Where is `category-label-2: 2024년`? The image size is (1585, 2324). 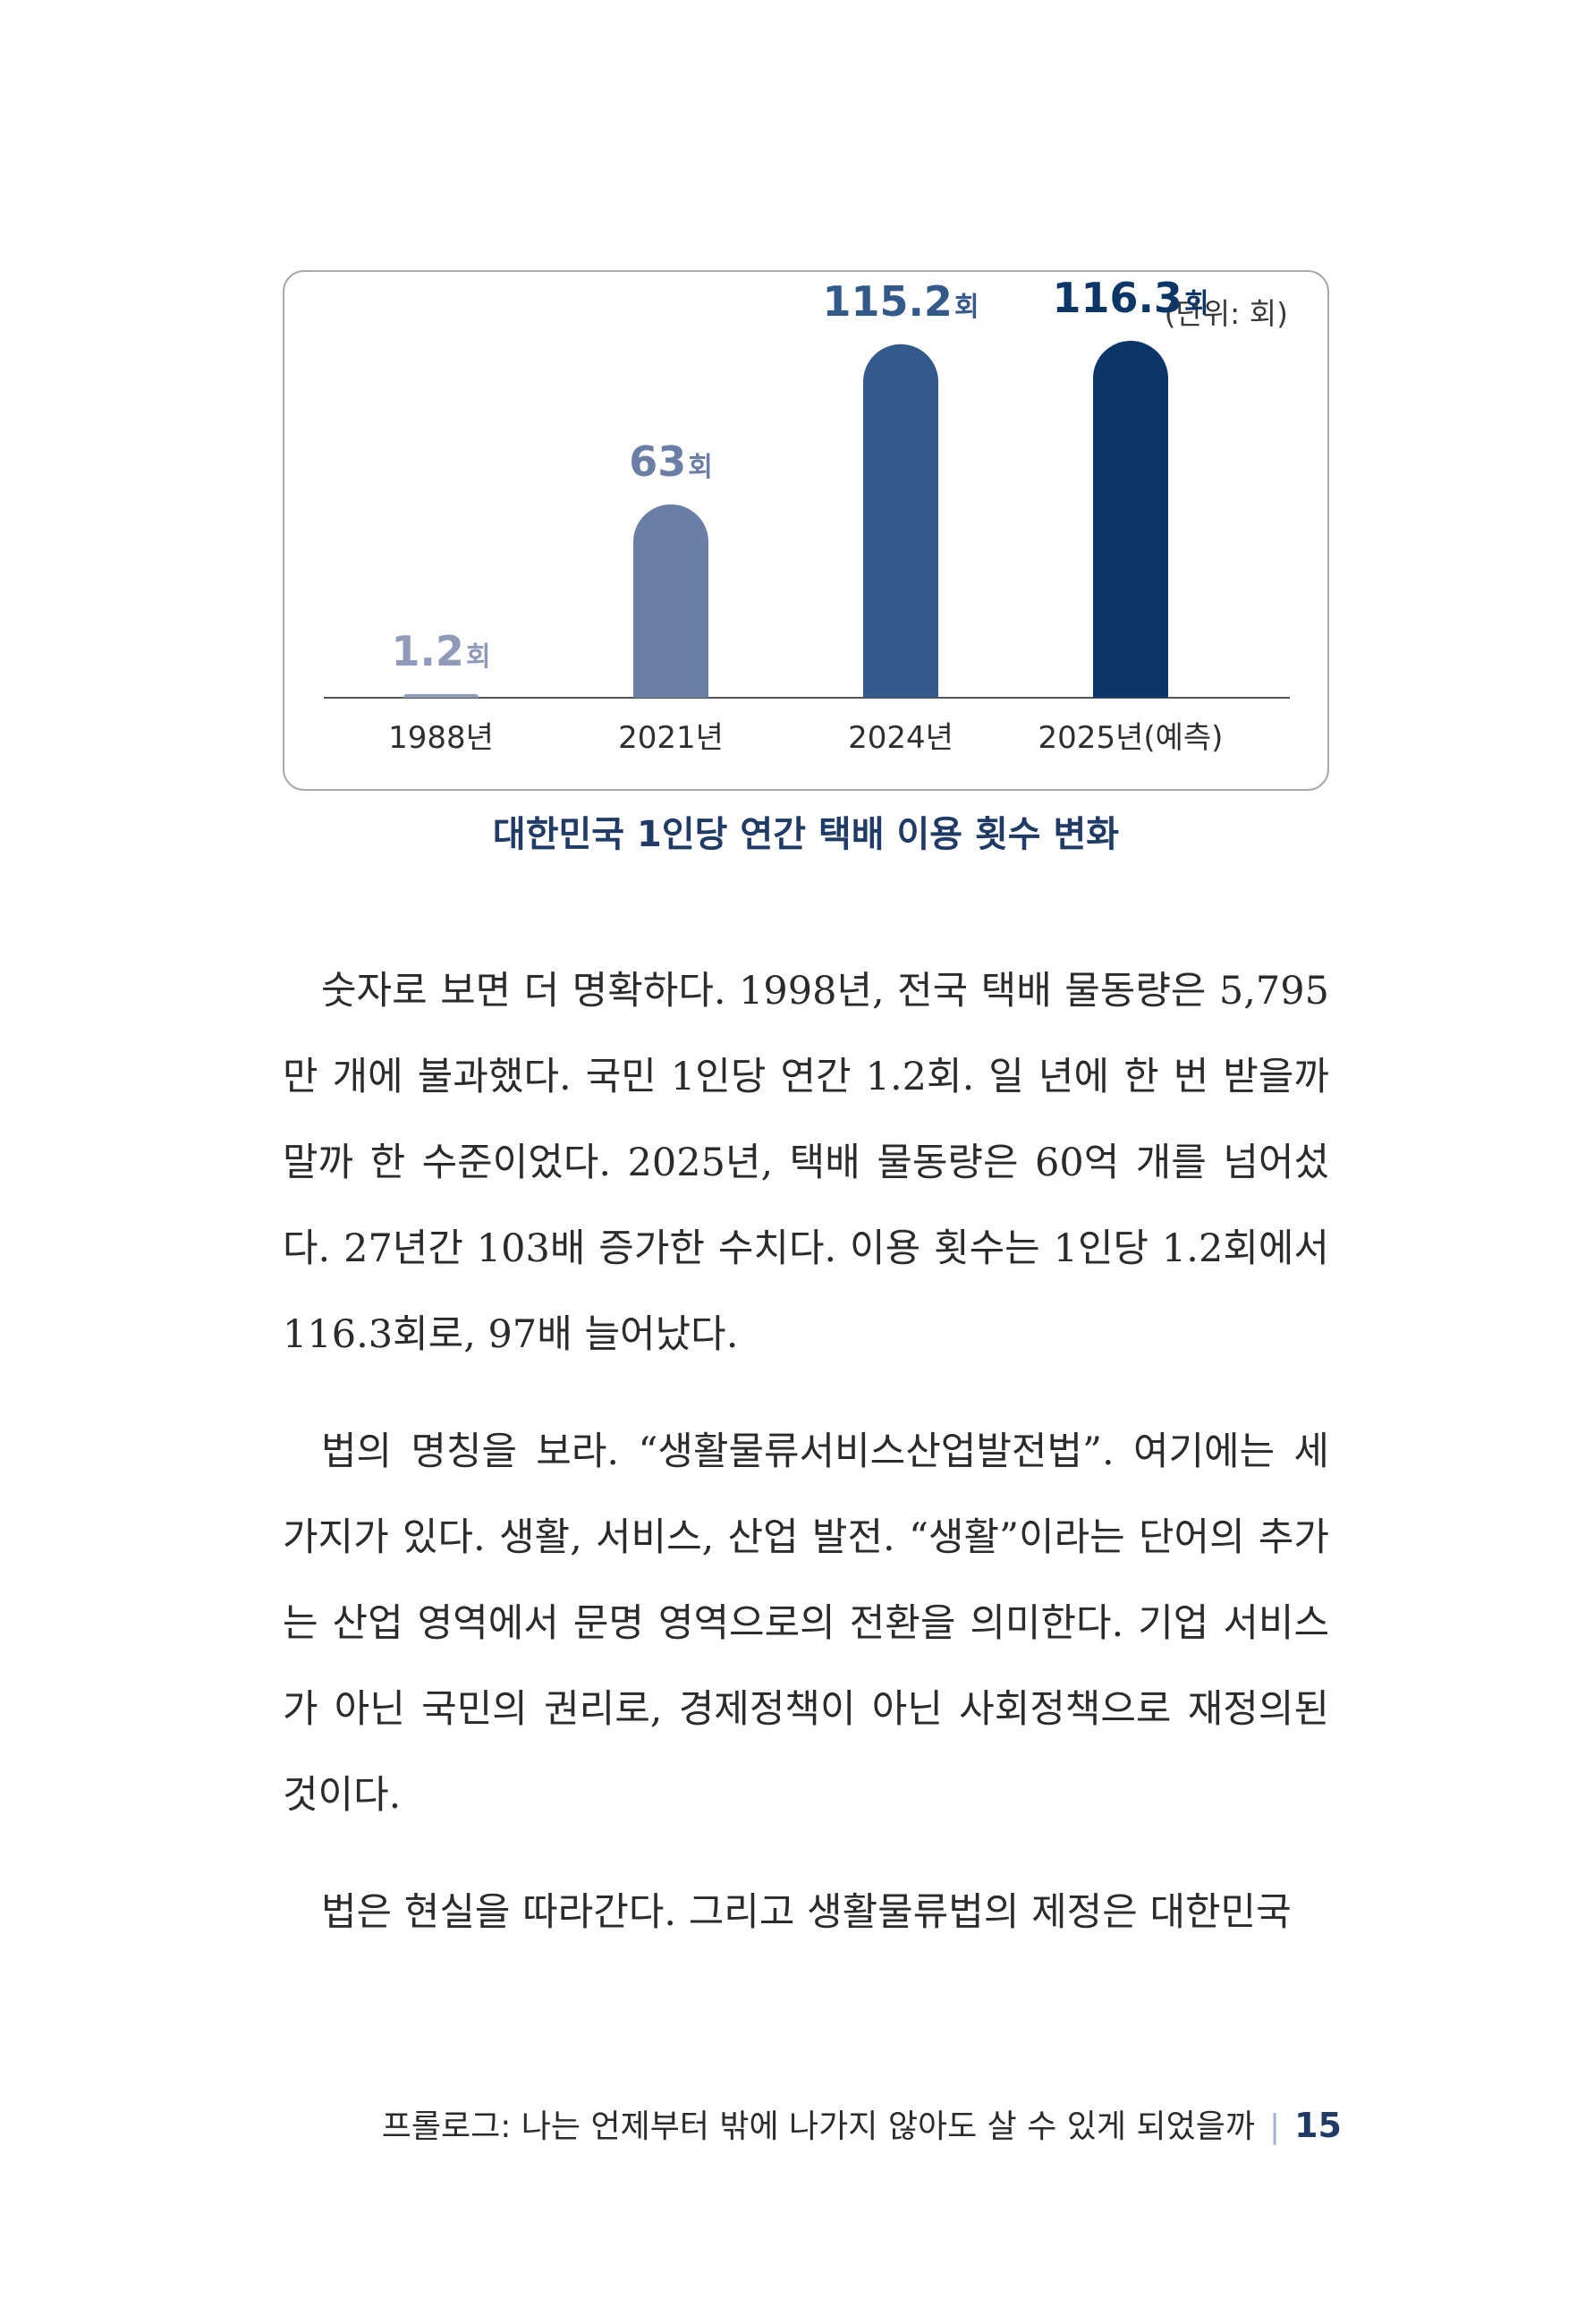 category-label-2: 2024년 is located at coordinates (901, 738).